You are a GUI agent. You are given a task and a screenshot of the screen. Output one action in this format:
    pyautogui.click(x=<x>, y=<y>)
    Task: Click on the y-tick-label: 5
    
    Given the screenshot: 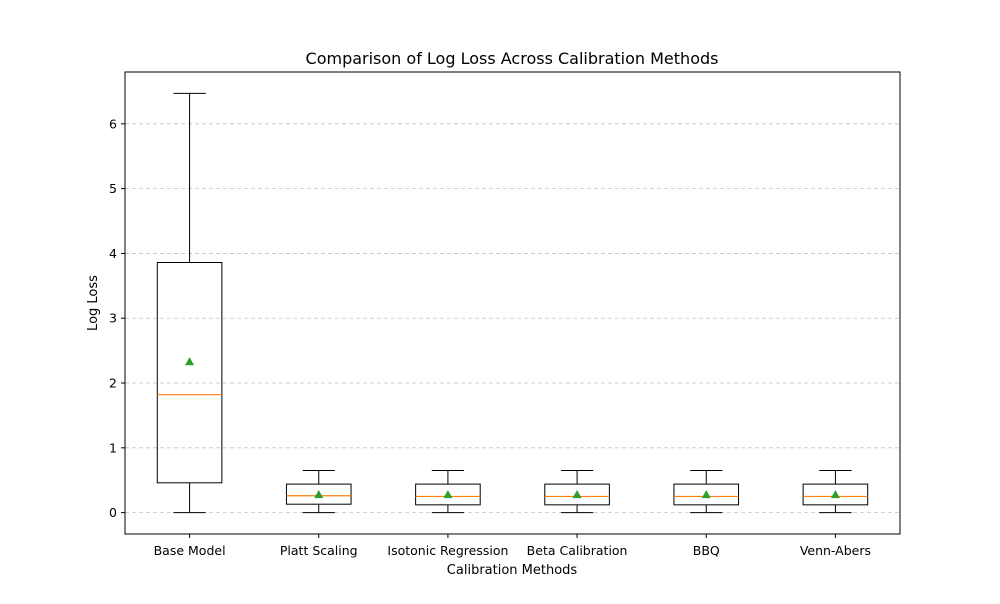 What is the action you would take?
    pyautogui.click(x=113, y=188)
    